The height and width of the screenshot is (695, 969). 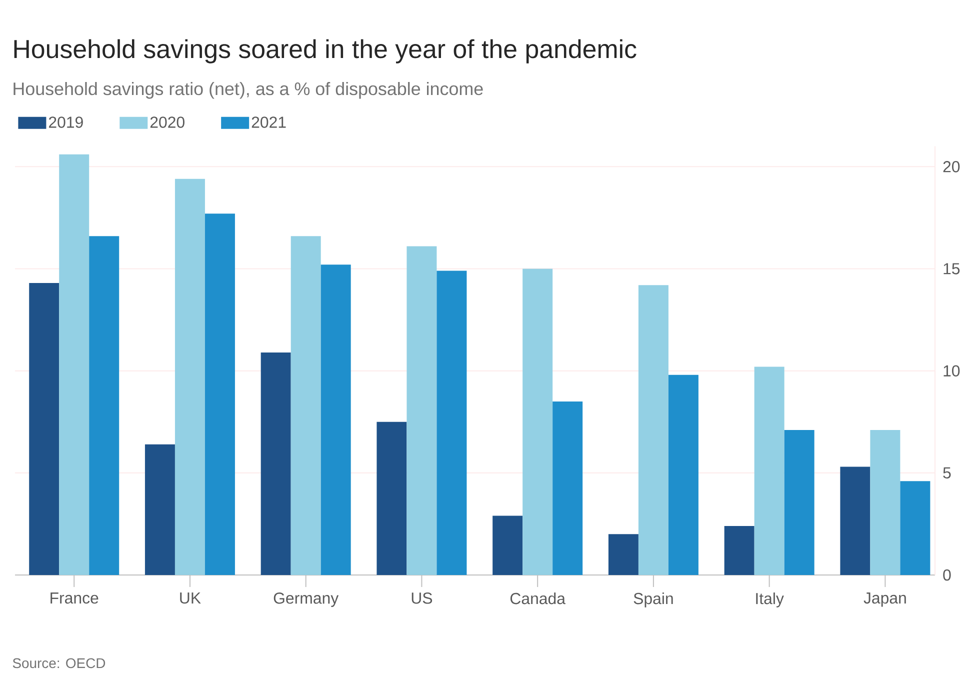 What do you see at coordinates (269, 122) in the screenshot?
I see `legend-label: 2021` at bounding box center [269, 122].